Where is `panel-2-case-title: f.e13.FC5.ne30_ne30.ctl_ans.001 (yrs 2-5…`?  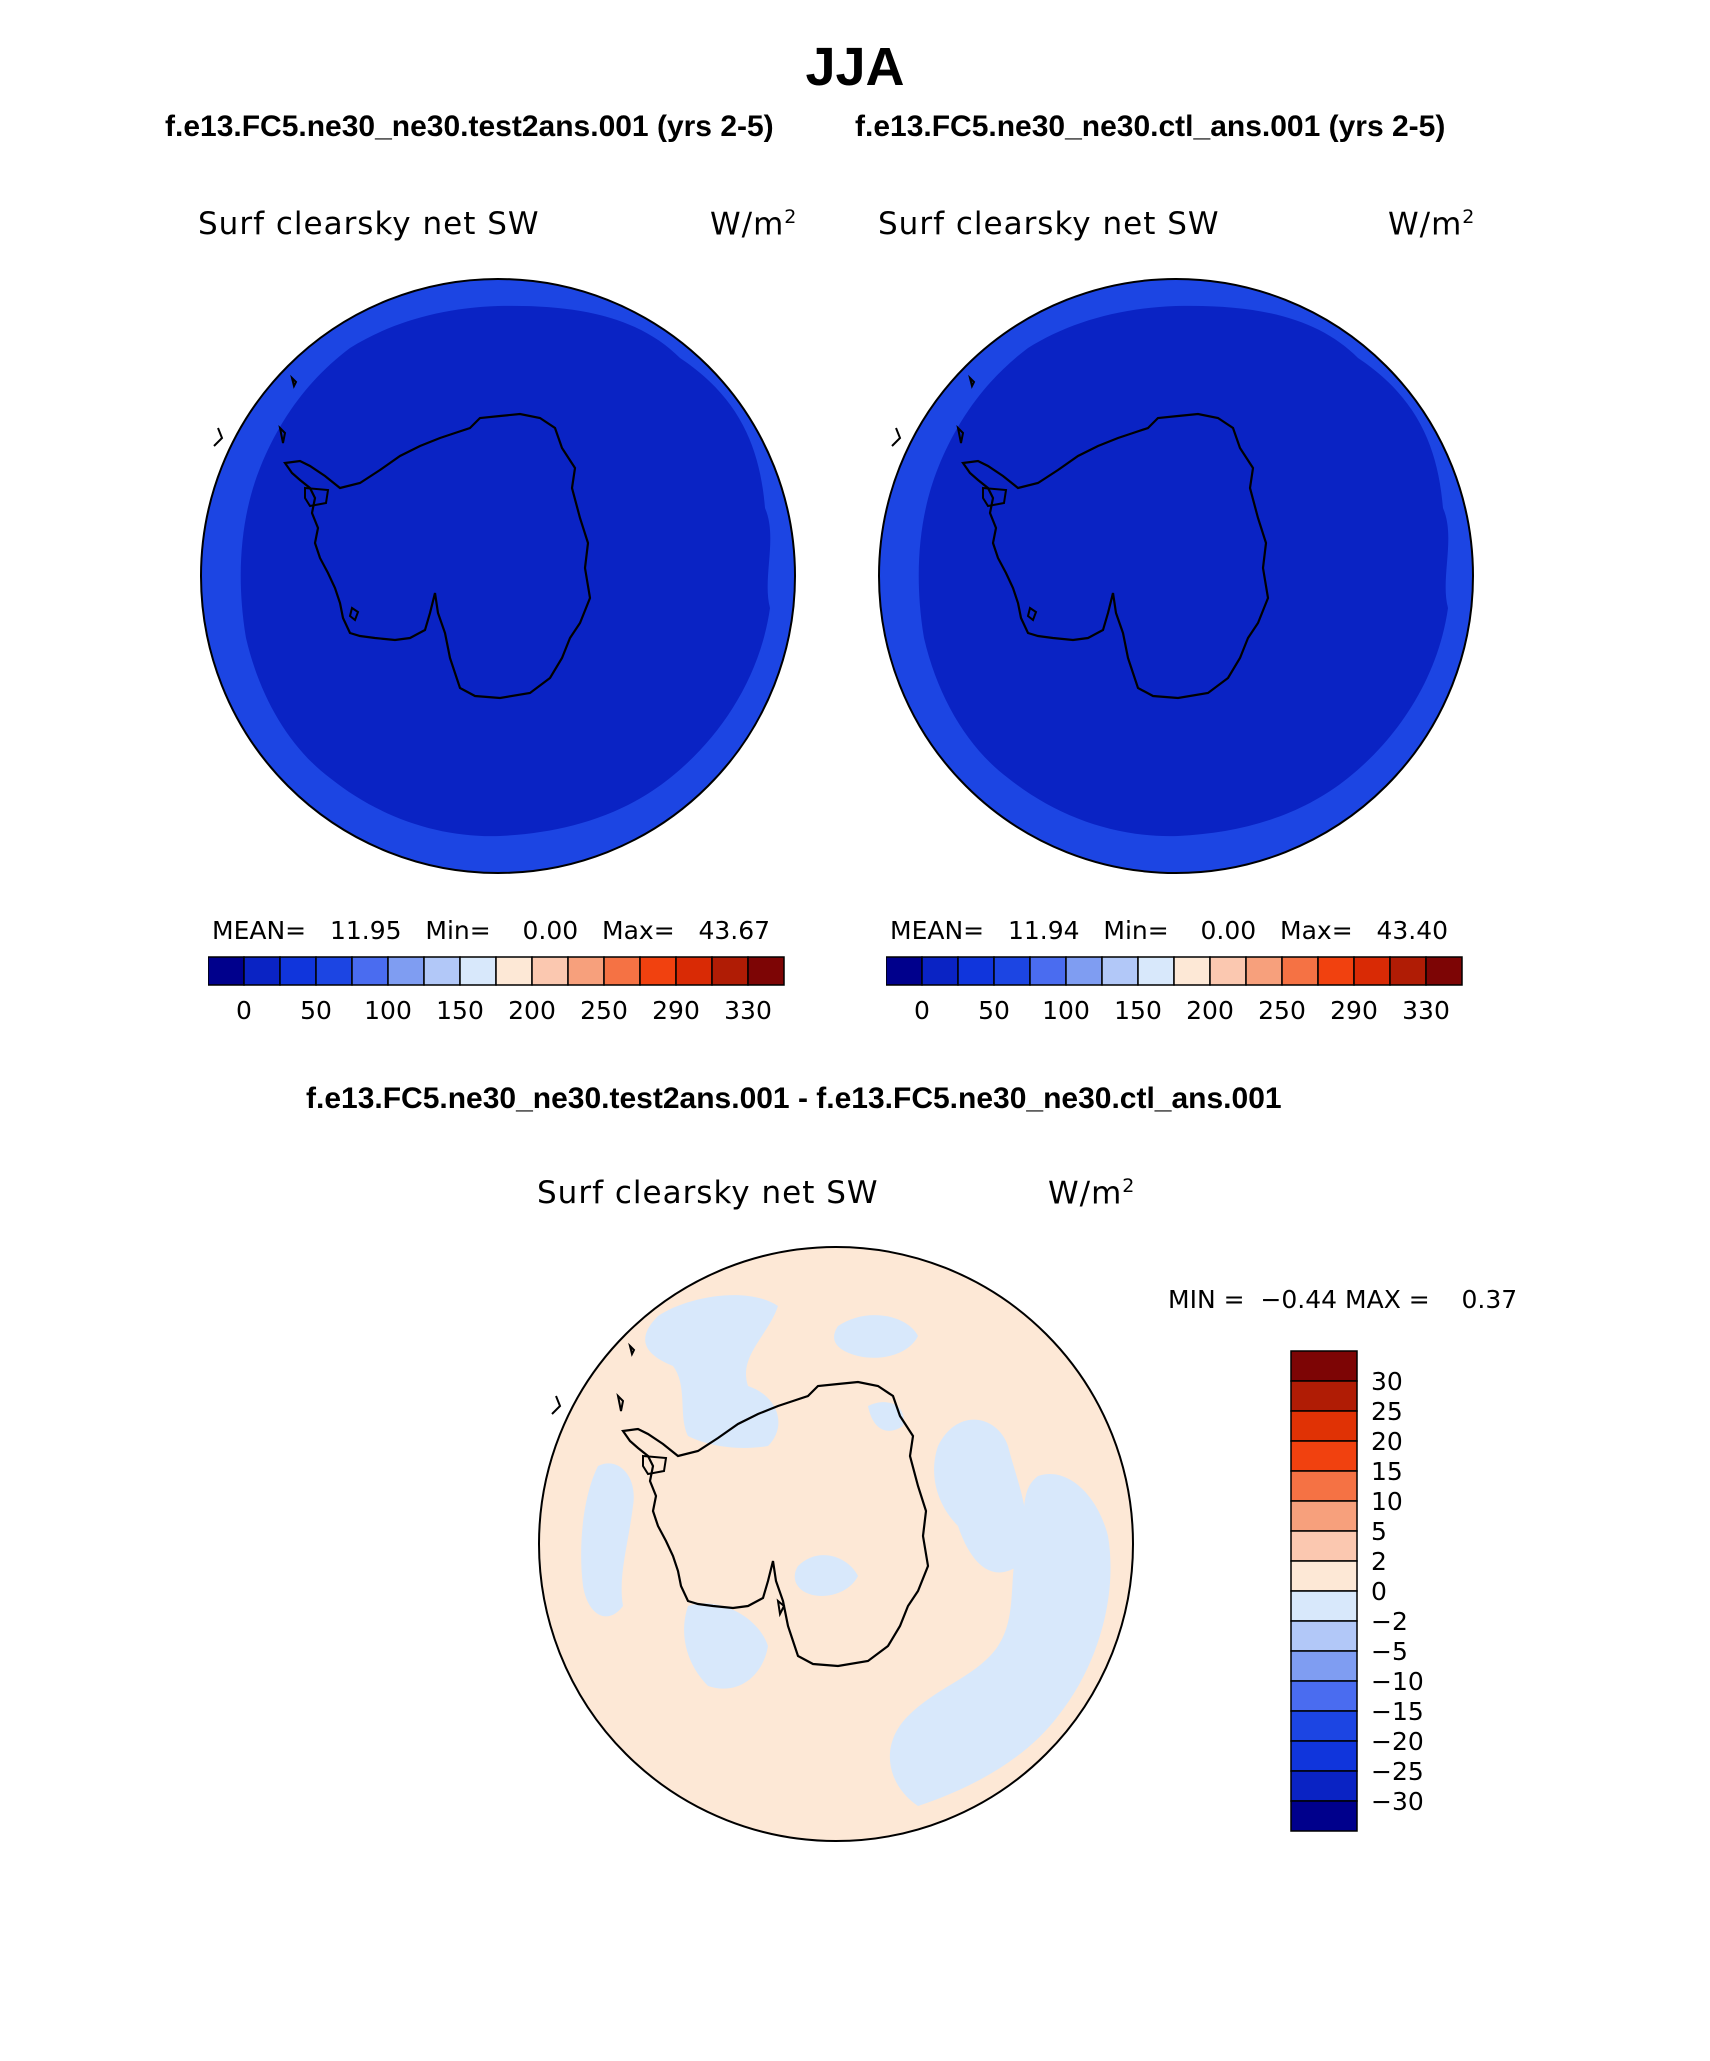 panel-2-case-title: f.e13.FC5.ne30_ne30.ctl_ans.001 (yrs 2-5… is located at coordinates (1150, 126).